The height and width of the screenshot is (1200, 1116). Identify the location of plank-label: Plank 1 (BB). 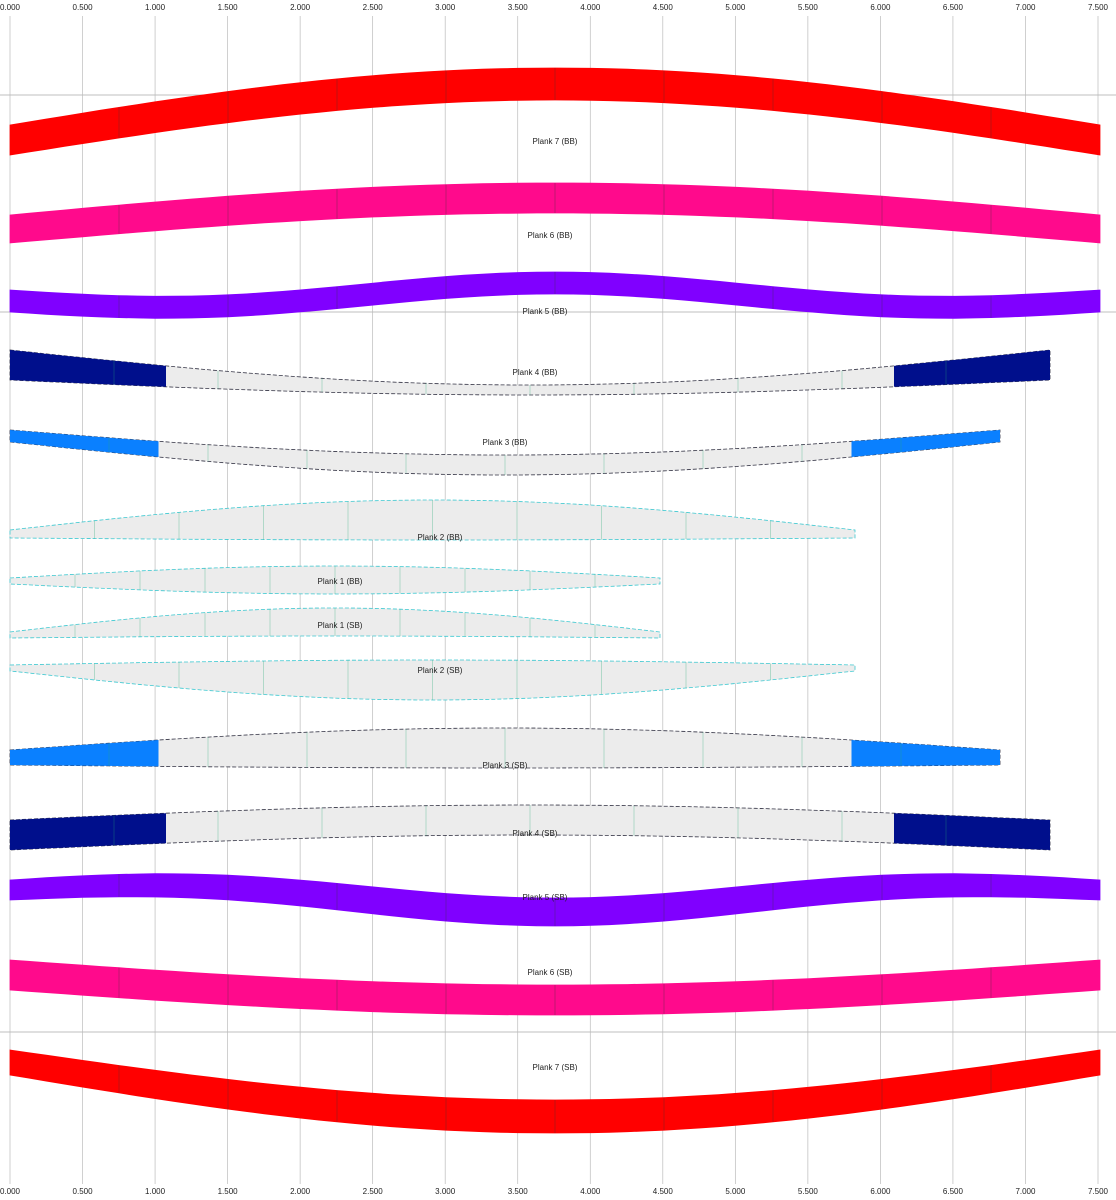
(340, 581).